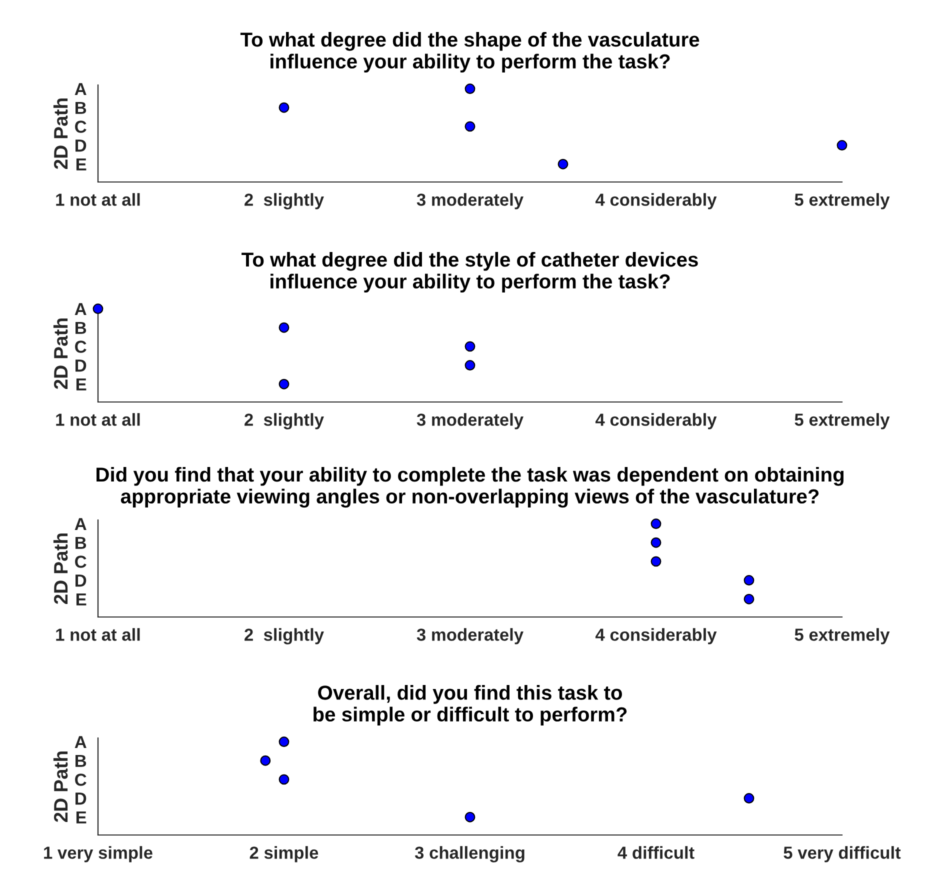 The image size is (938, 871). What do you see at coordinates (470, 705) in the screenshot?
I see `chart-title: Overall, did you find this task to be simple or difficult to perform?` at bounding box center [470, 705].